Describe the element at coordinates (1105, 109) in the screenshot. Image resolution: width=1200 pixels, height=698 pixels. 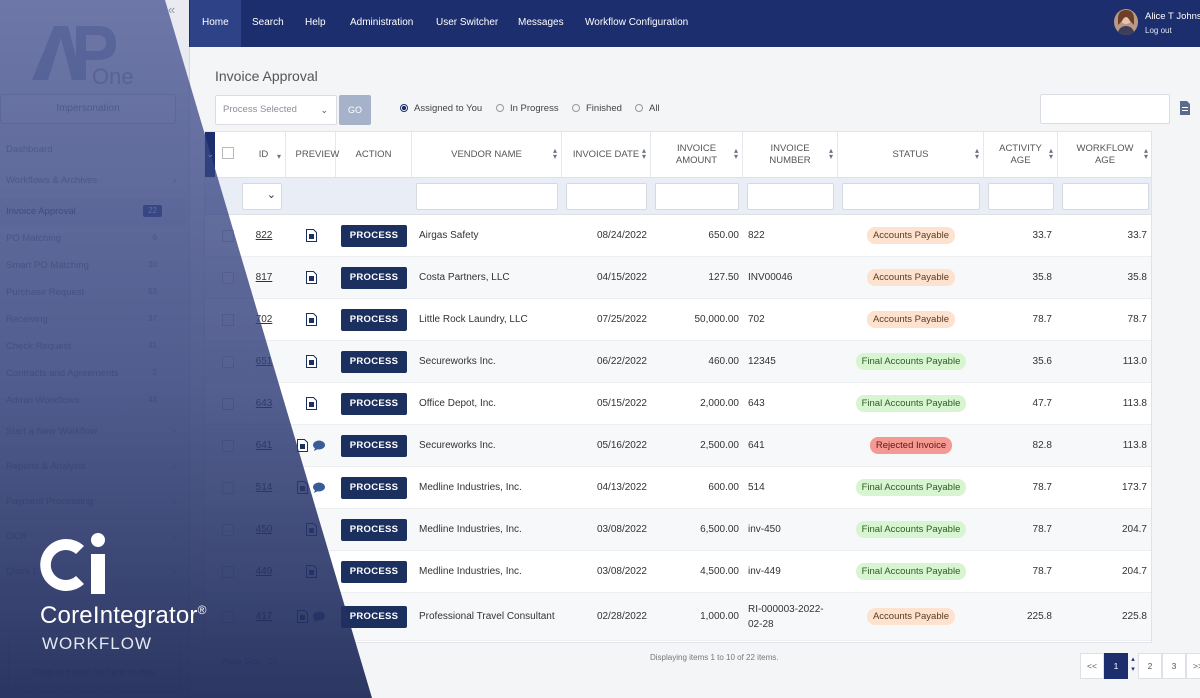
I see `search-input` at that location.